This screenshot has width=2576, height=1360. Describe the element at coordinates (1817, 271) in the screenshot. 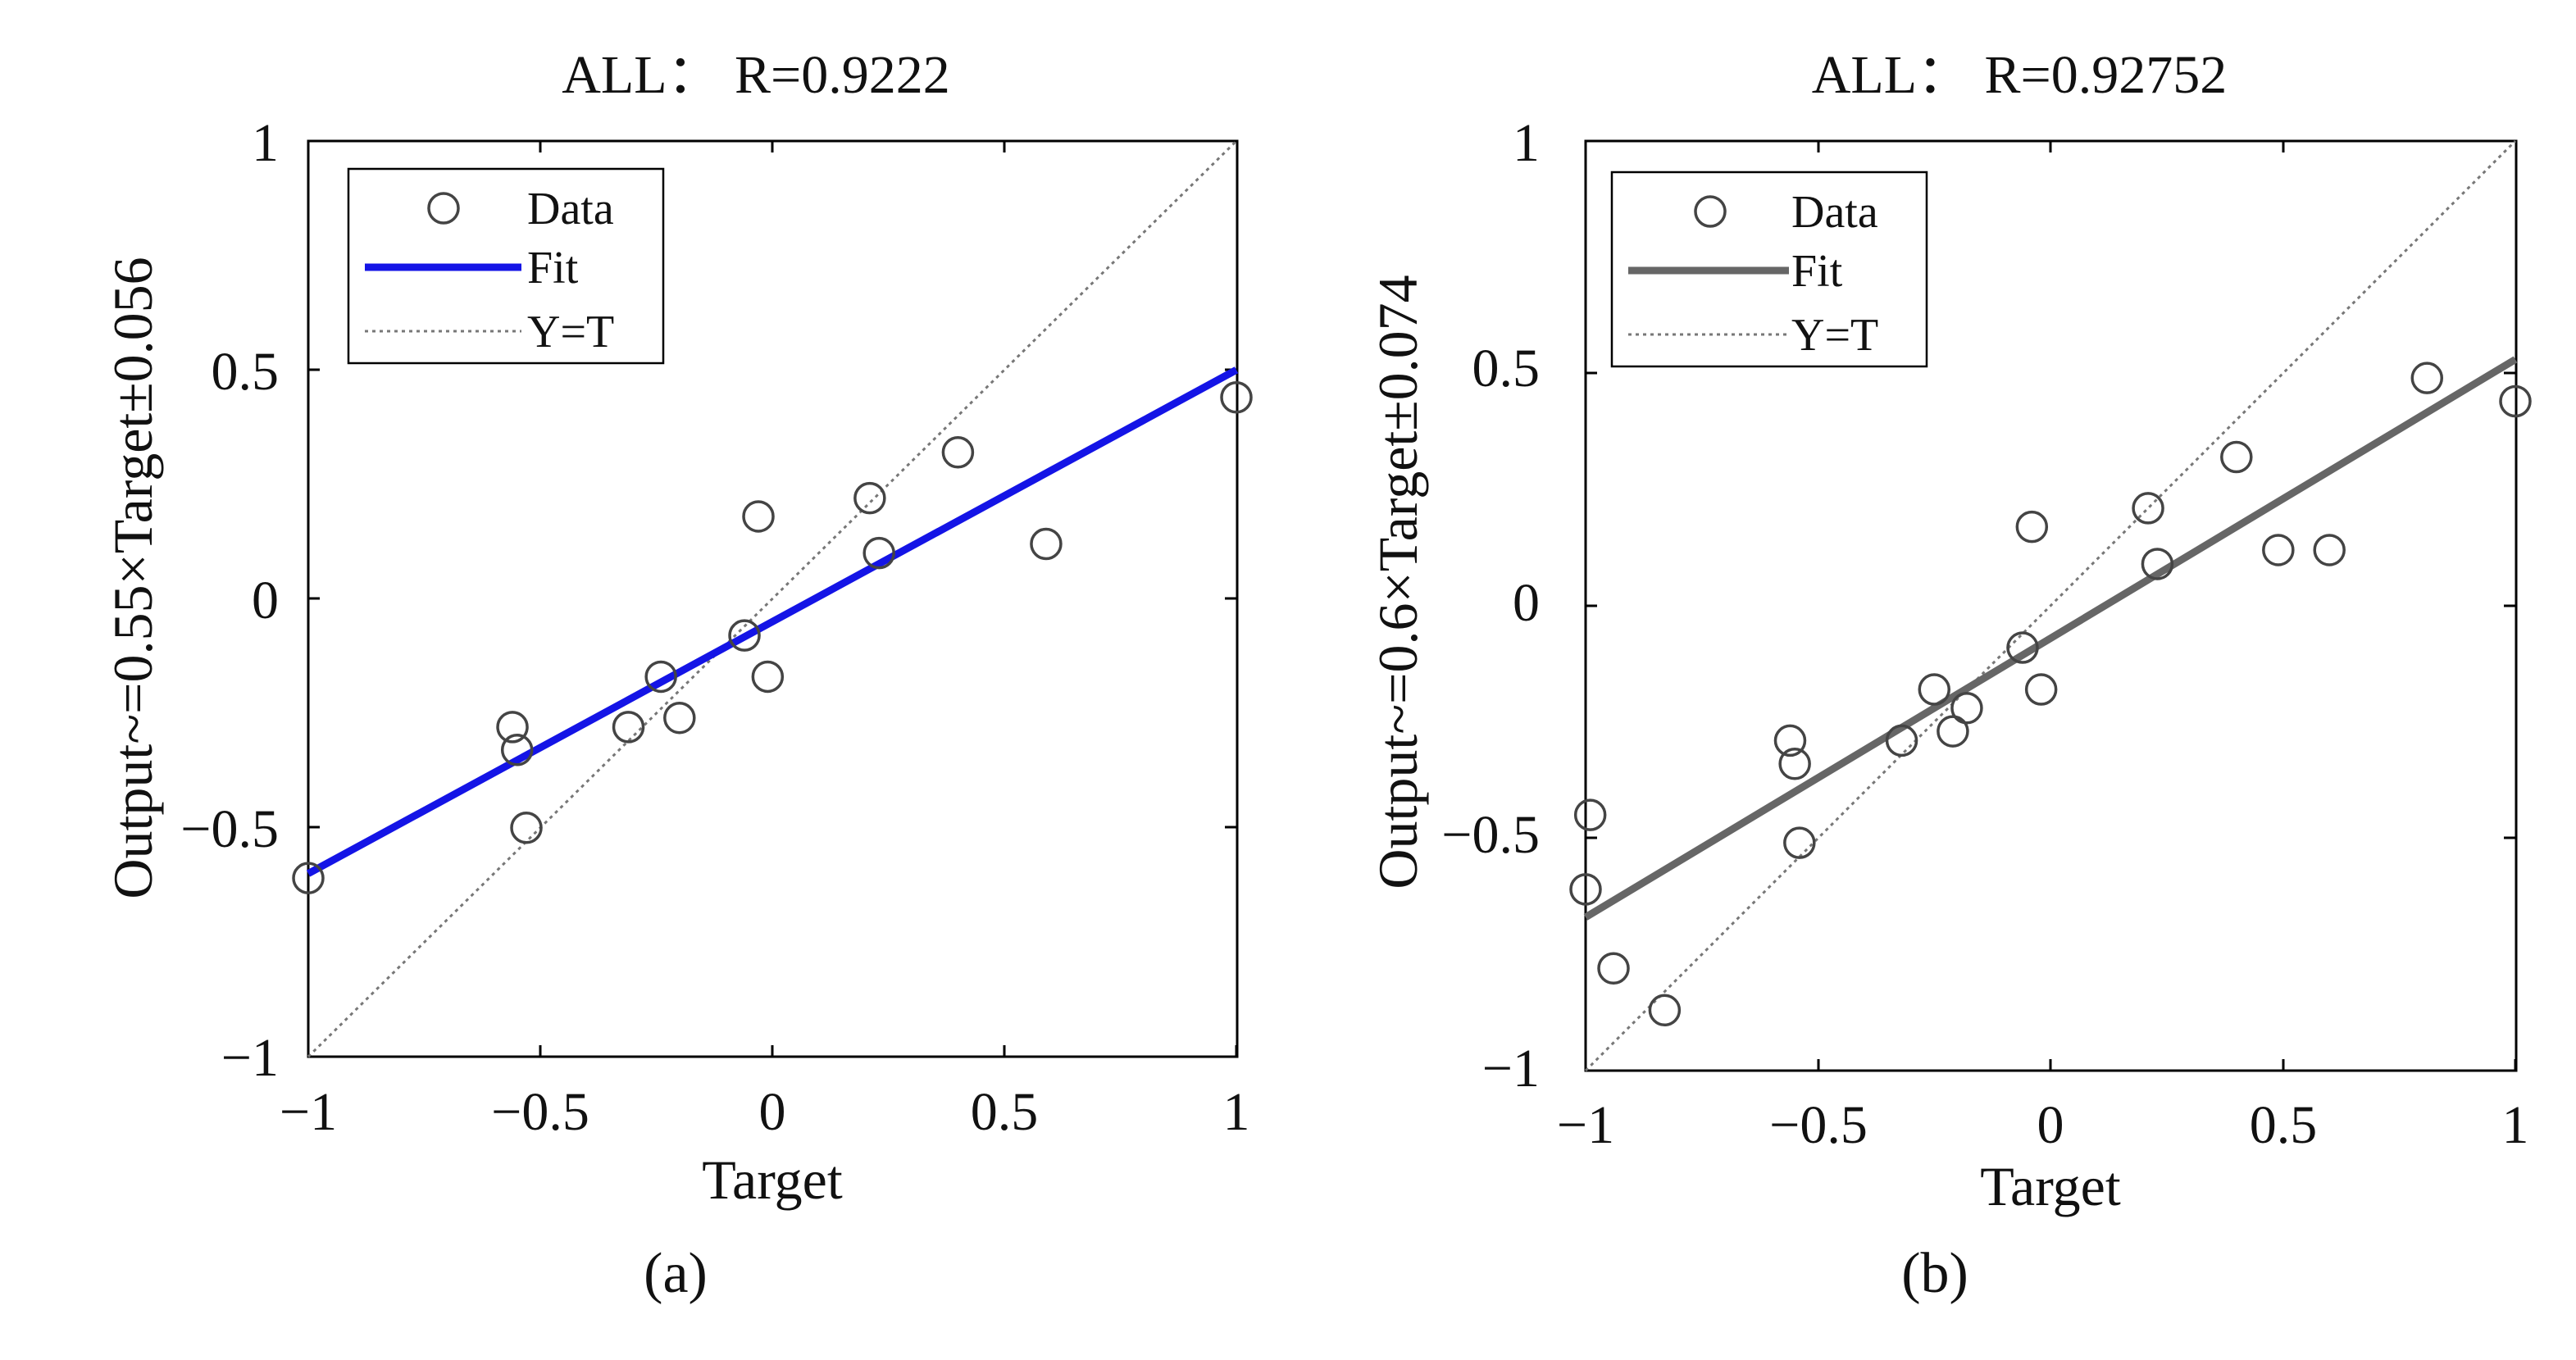

I see `panel-b-legend-label-fit: Fit` at that location.